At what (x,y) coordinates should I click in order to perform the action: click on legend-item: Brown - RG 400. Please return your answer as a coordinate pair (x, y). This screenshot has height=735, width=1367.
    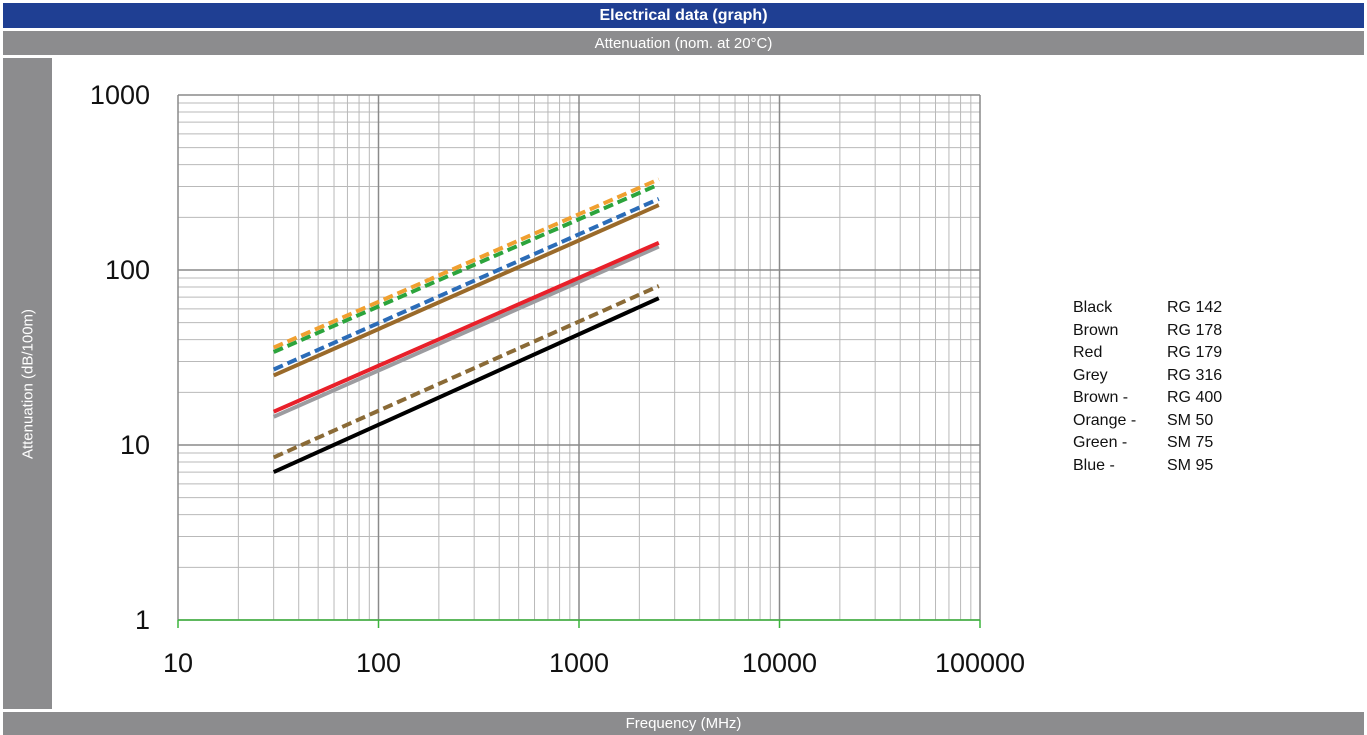
    Looking at the image, I should click on (1165, 398).